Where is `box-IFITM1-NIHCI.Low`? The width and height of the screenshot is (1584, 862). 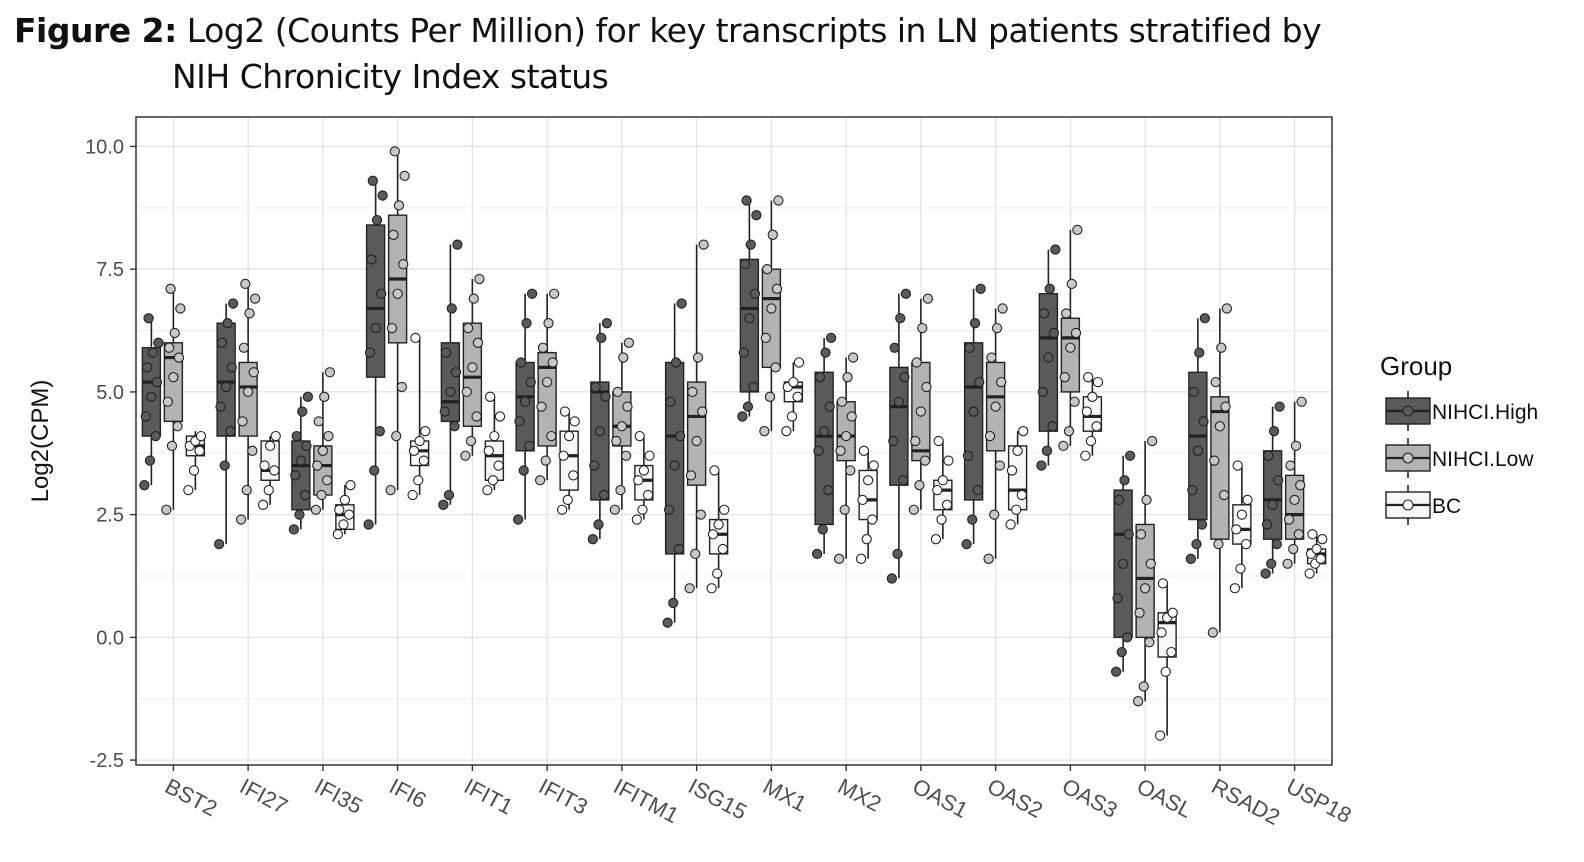
box-IFITM1-NIHCI.Low is located at coordinates (622, 426).